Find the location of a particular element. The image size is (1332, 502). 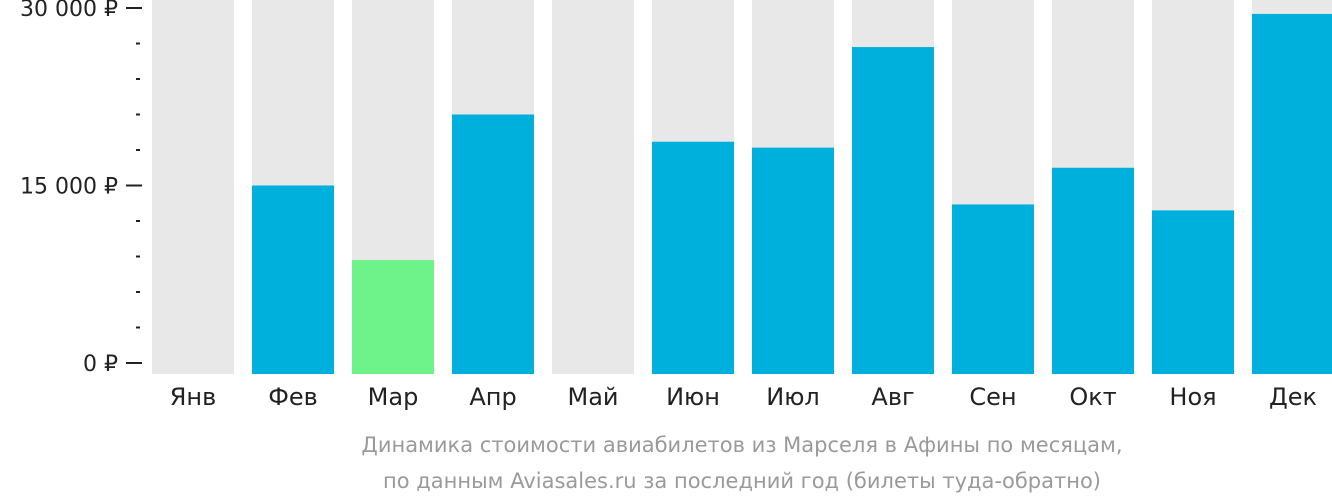

month-label-2: Фев is located at coordinates (293, 397).